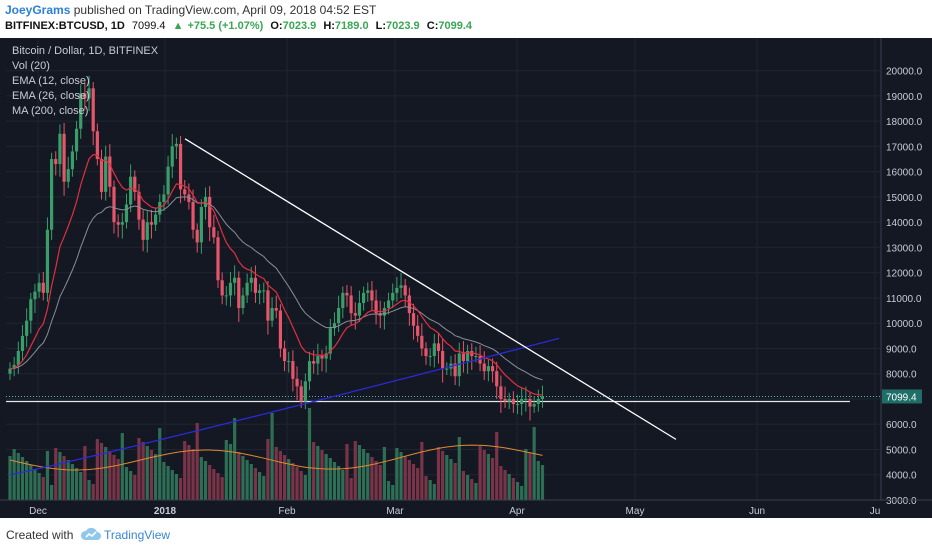 The height and width of the screenshot is (550, 932). I want to click on y-tick-label: 3000.0, so click(901, 501).